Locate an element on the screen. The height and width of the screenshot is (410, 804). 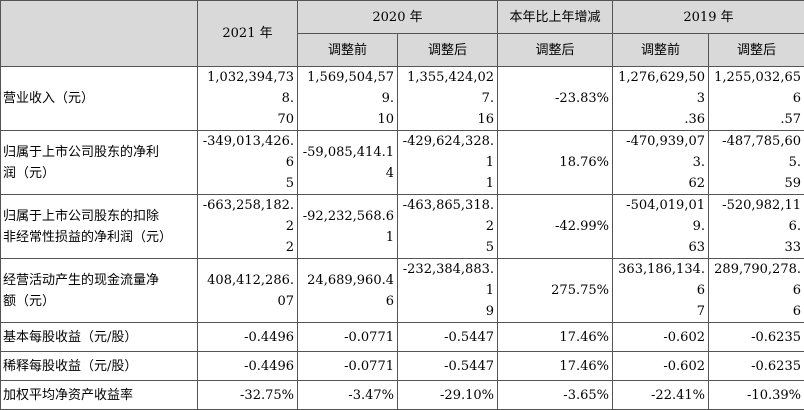
cell-2020-after-adjustment: 1,355,424,027.16 is located at coordinates (448, 99).